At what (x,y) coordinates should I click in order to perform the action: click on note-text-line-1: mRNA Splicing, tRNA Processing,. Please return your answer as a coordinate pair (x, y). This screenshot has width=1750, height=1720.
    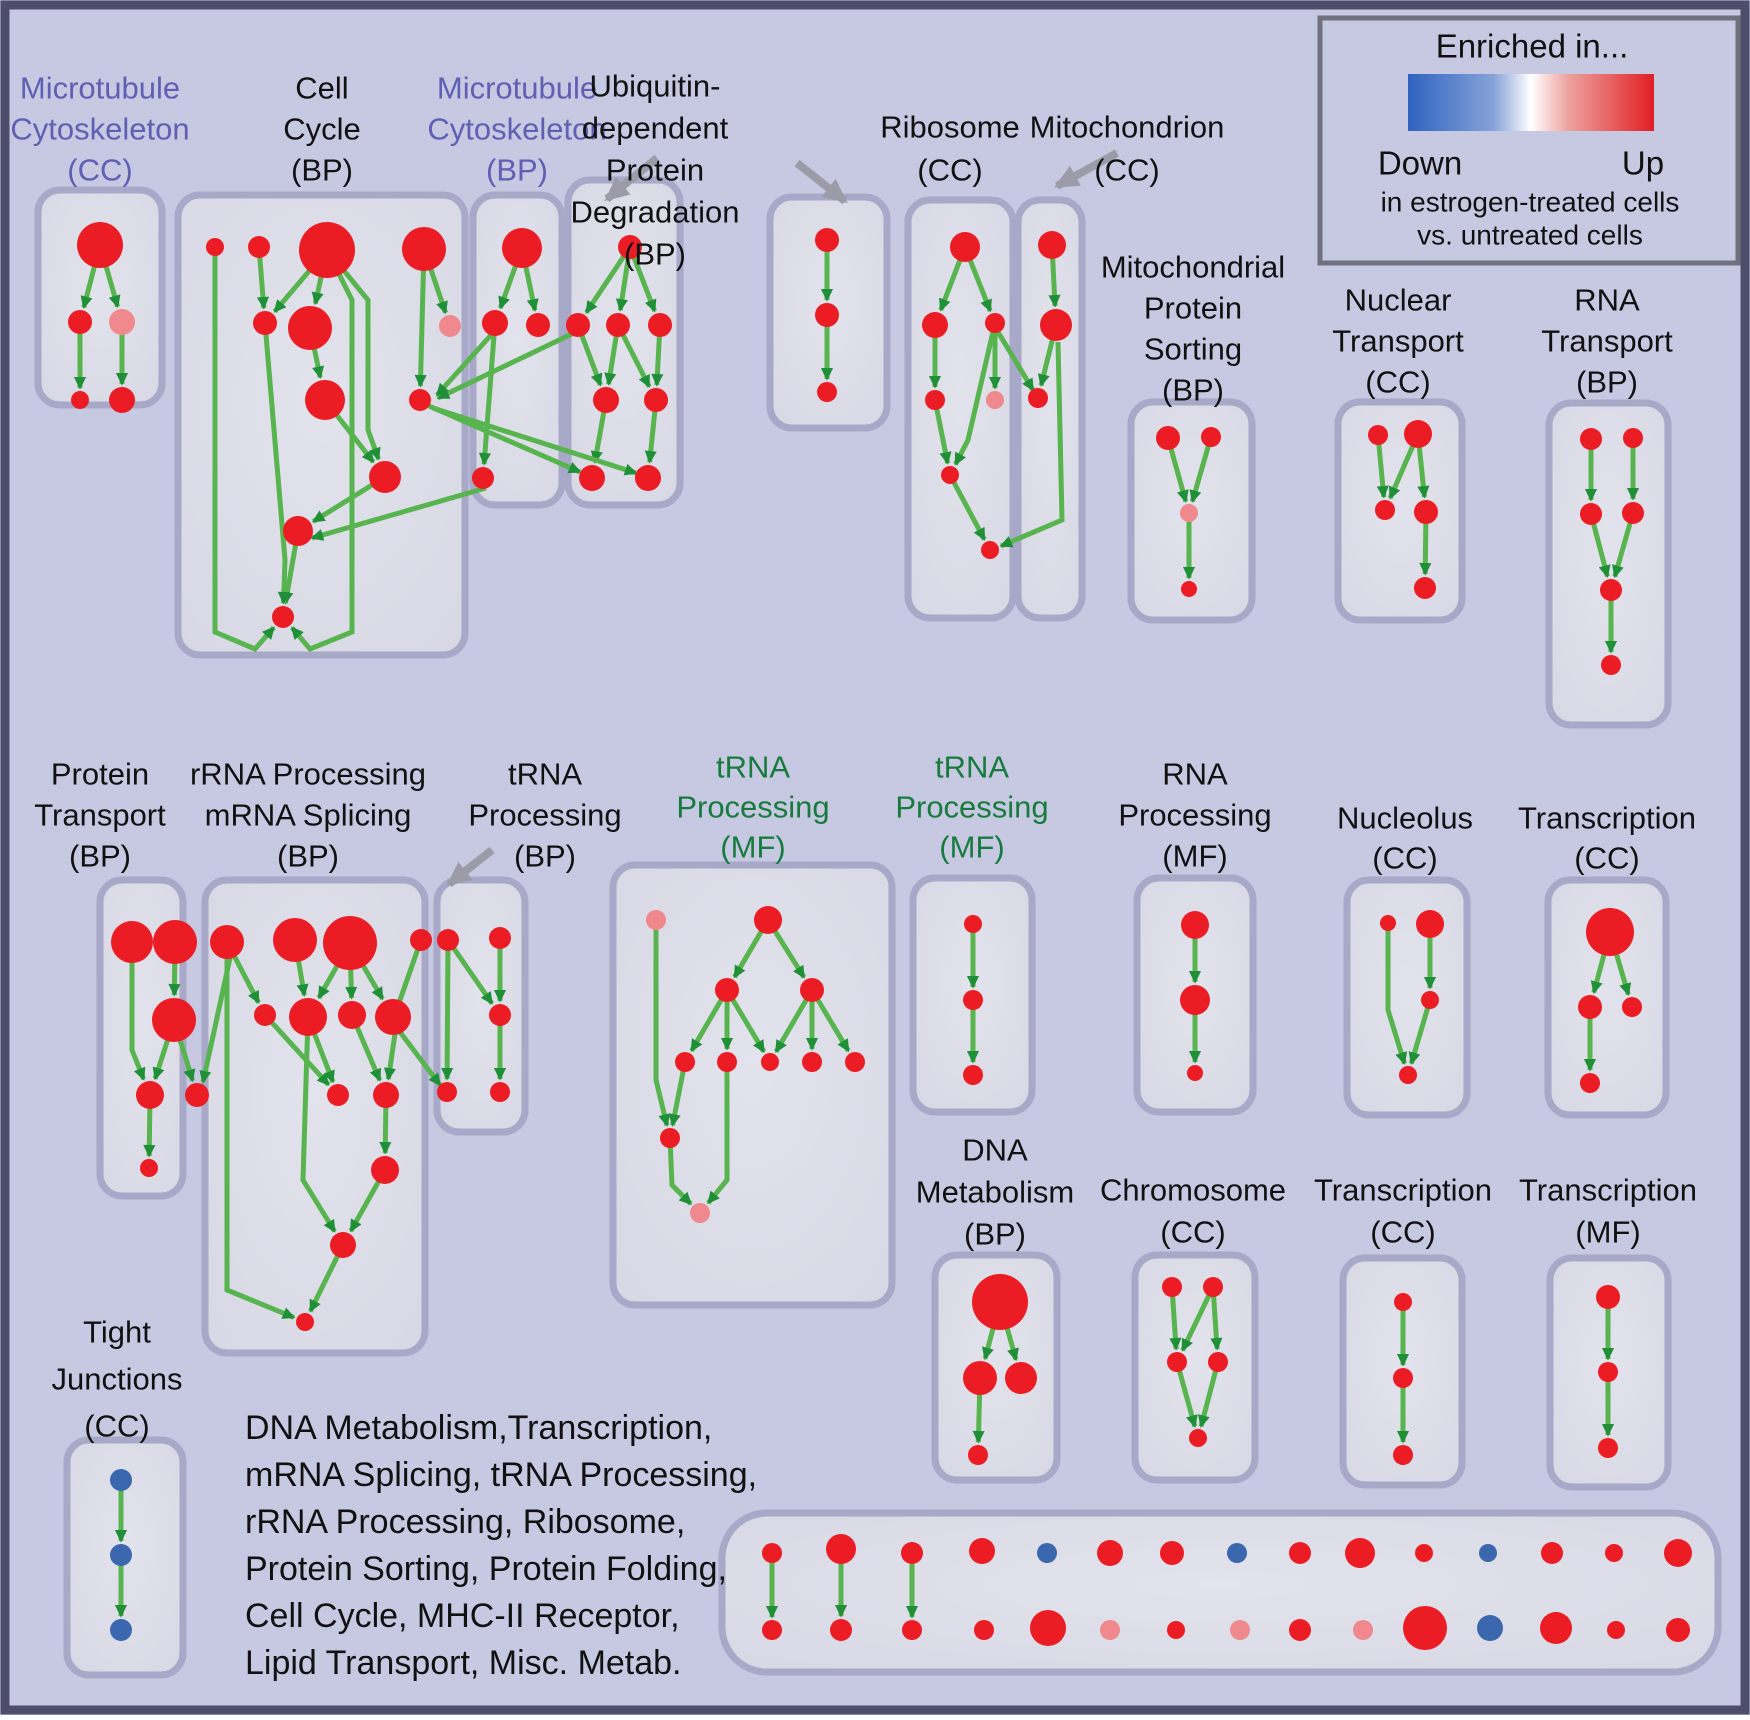
    Looking at the image, I should click on (501, 1475).